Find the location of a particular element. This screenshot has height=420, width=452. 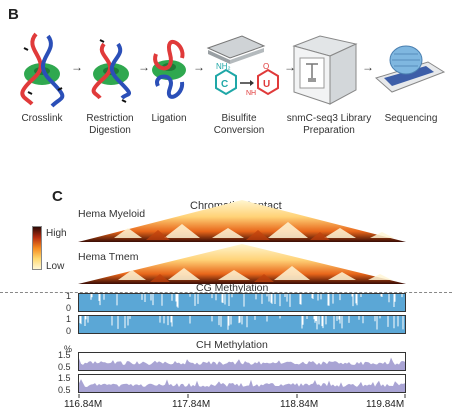

step-label-library-preparation: snmC-seq3 Library Preparation is located at coordinates (329, 124).